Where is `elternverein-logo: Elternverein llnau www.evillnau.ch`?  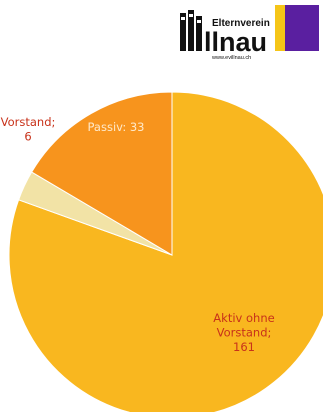
elternverein-logo: Elternverein llnau www.evillnau.ch is located at coordinates (249, 33).